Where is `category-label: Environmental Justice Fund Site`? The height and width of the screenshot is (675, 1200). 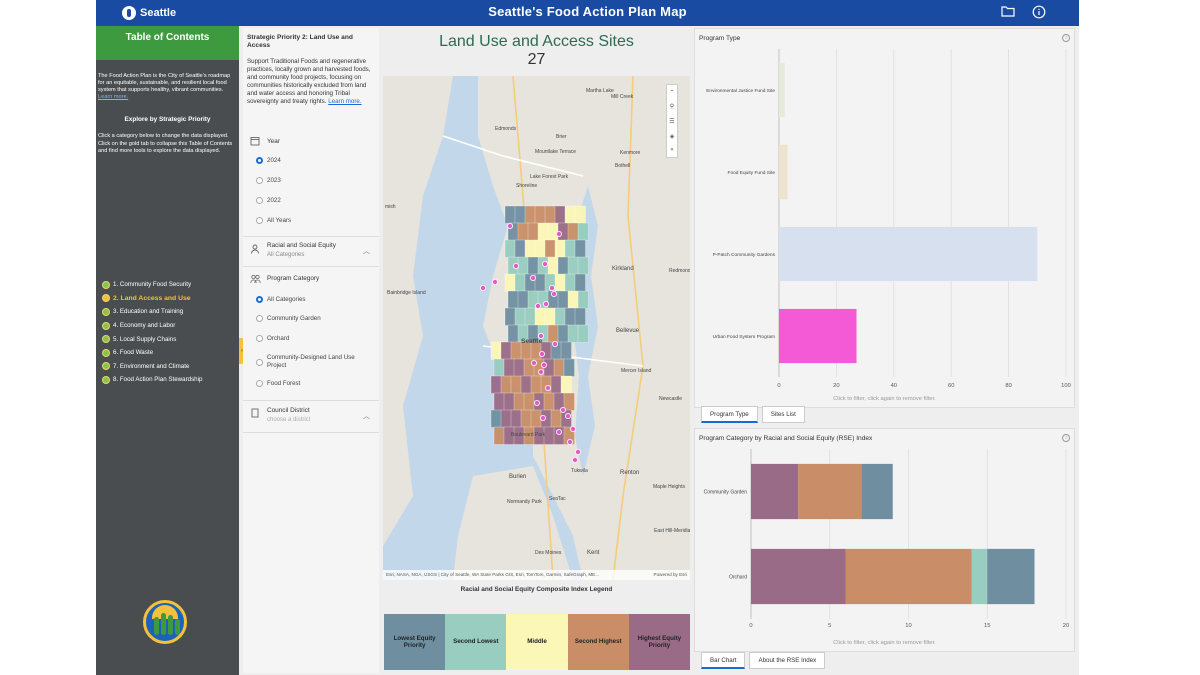 category-label: Environmental Justice Fund Site is located at coordinates (740, 91).